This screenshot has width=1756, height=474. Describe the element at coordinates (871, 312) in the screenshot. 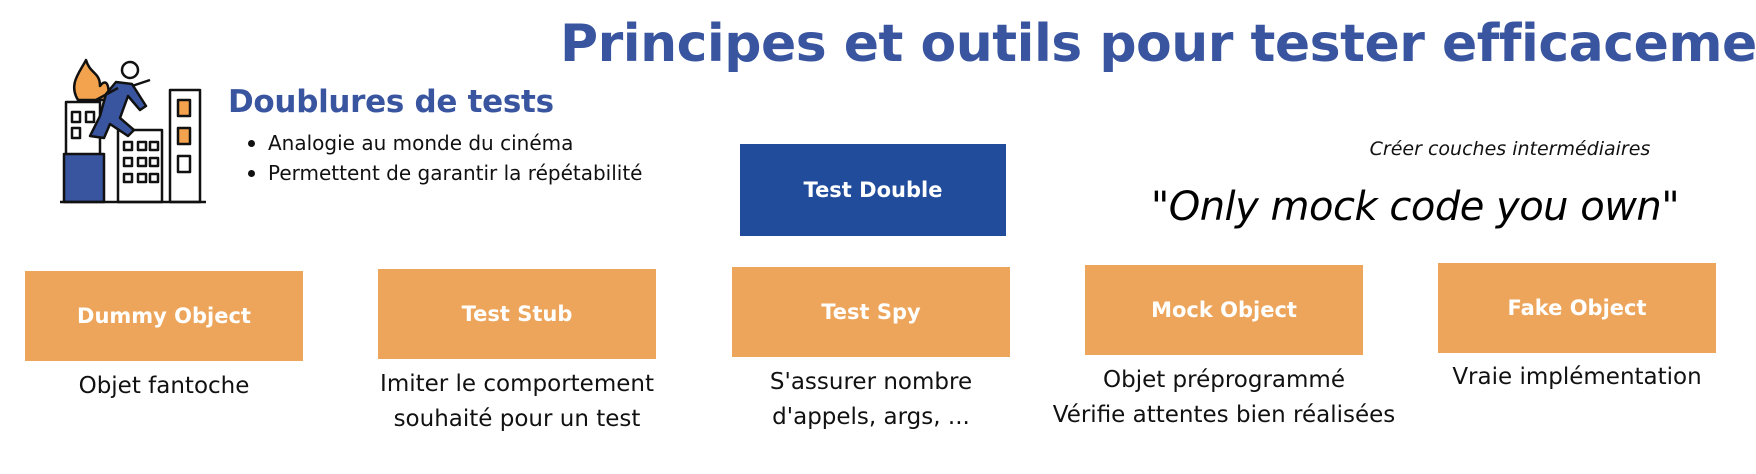

I see `test-spy-node: Test Spy` at that location.